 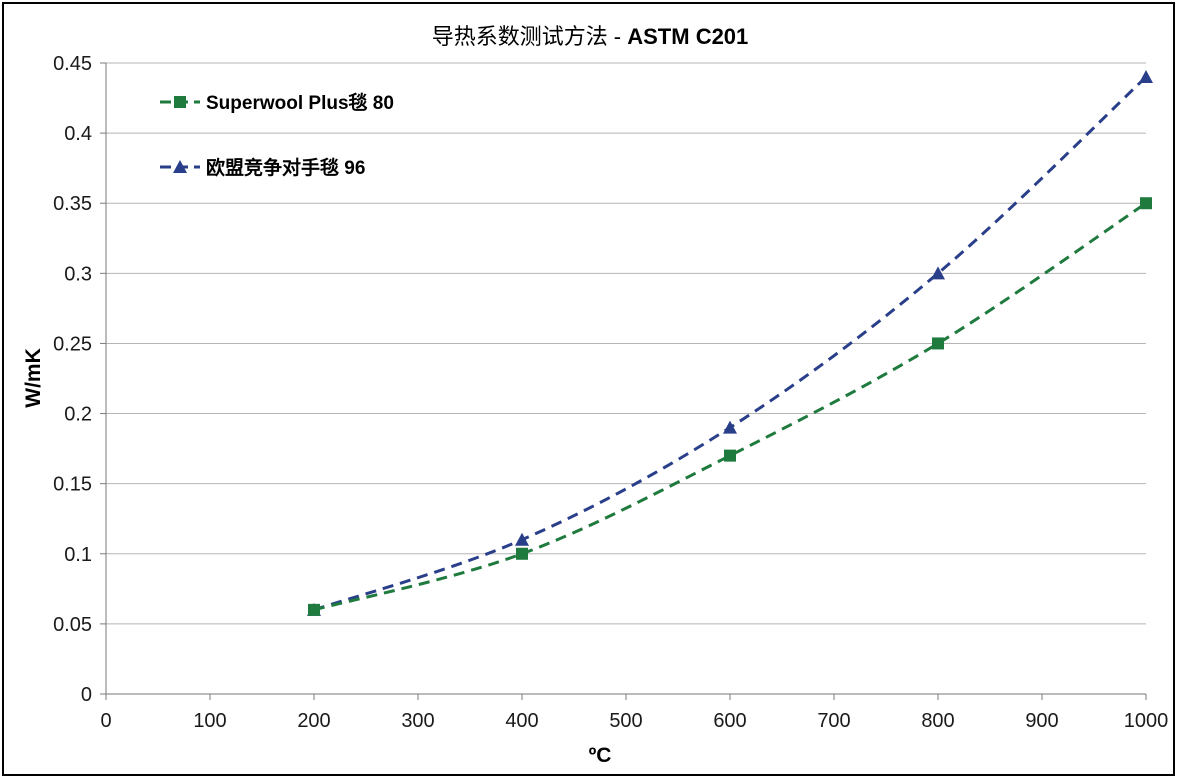 I want to click on y-tick-label: 0.1, so click(x=78, y=555).